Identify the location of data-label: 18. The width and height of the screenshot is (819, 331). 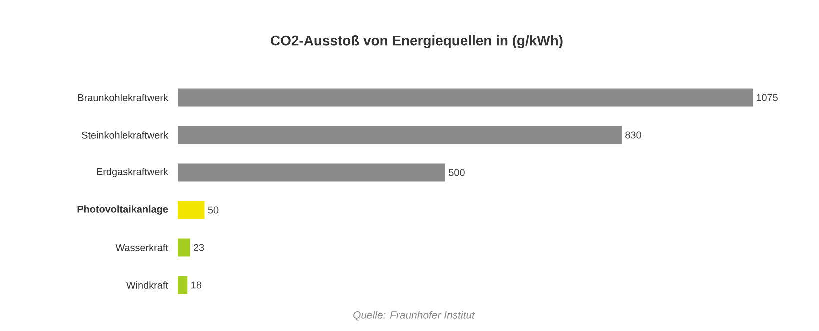
(197, 285).